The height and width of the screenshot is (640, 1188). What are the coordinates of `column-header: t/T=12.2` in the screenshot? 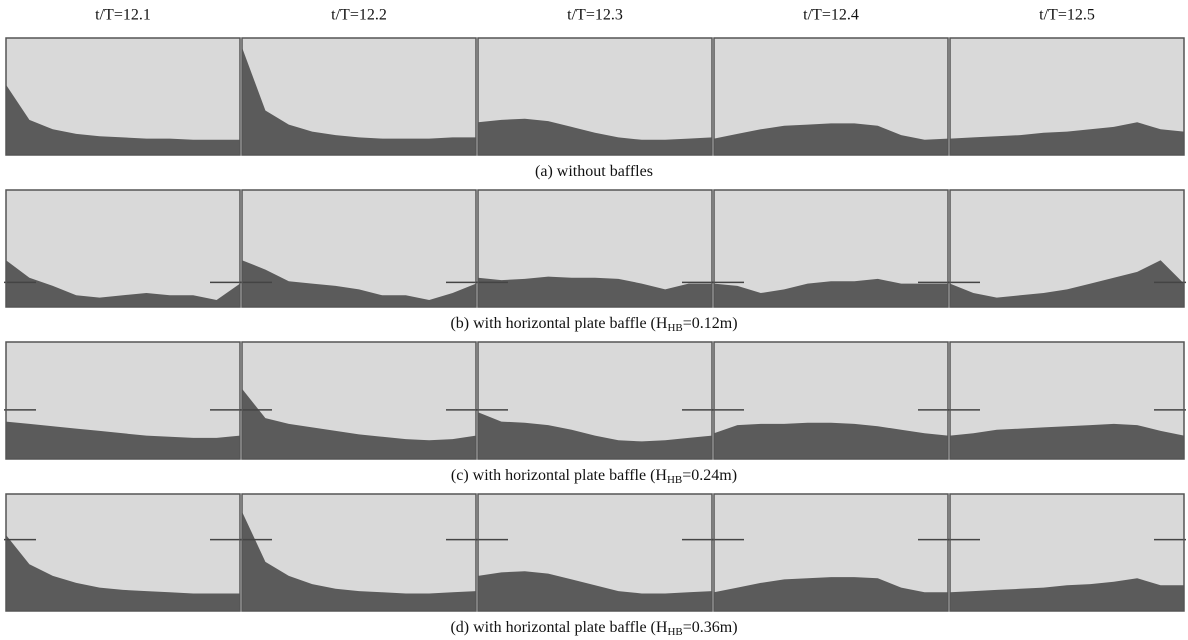 It's located at (359, 15).